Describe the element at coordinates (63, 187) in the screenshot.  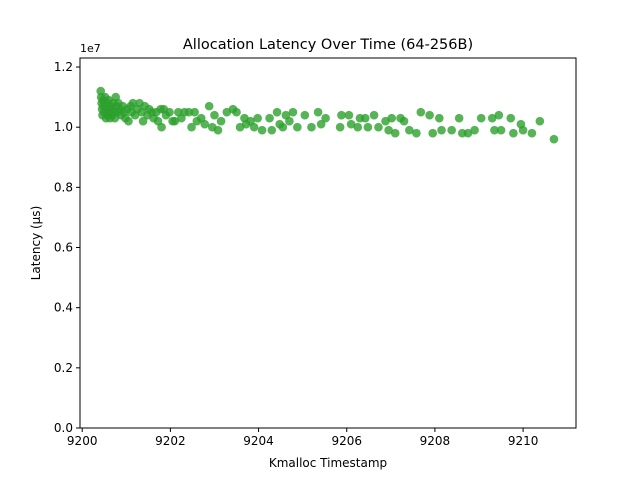
I see `y-tick-label: 0.8` at that location.